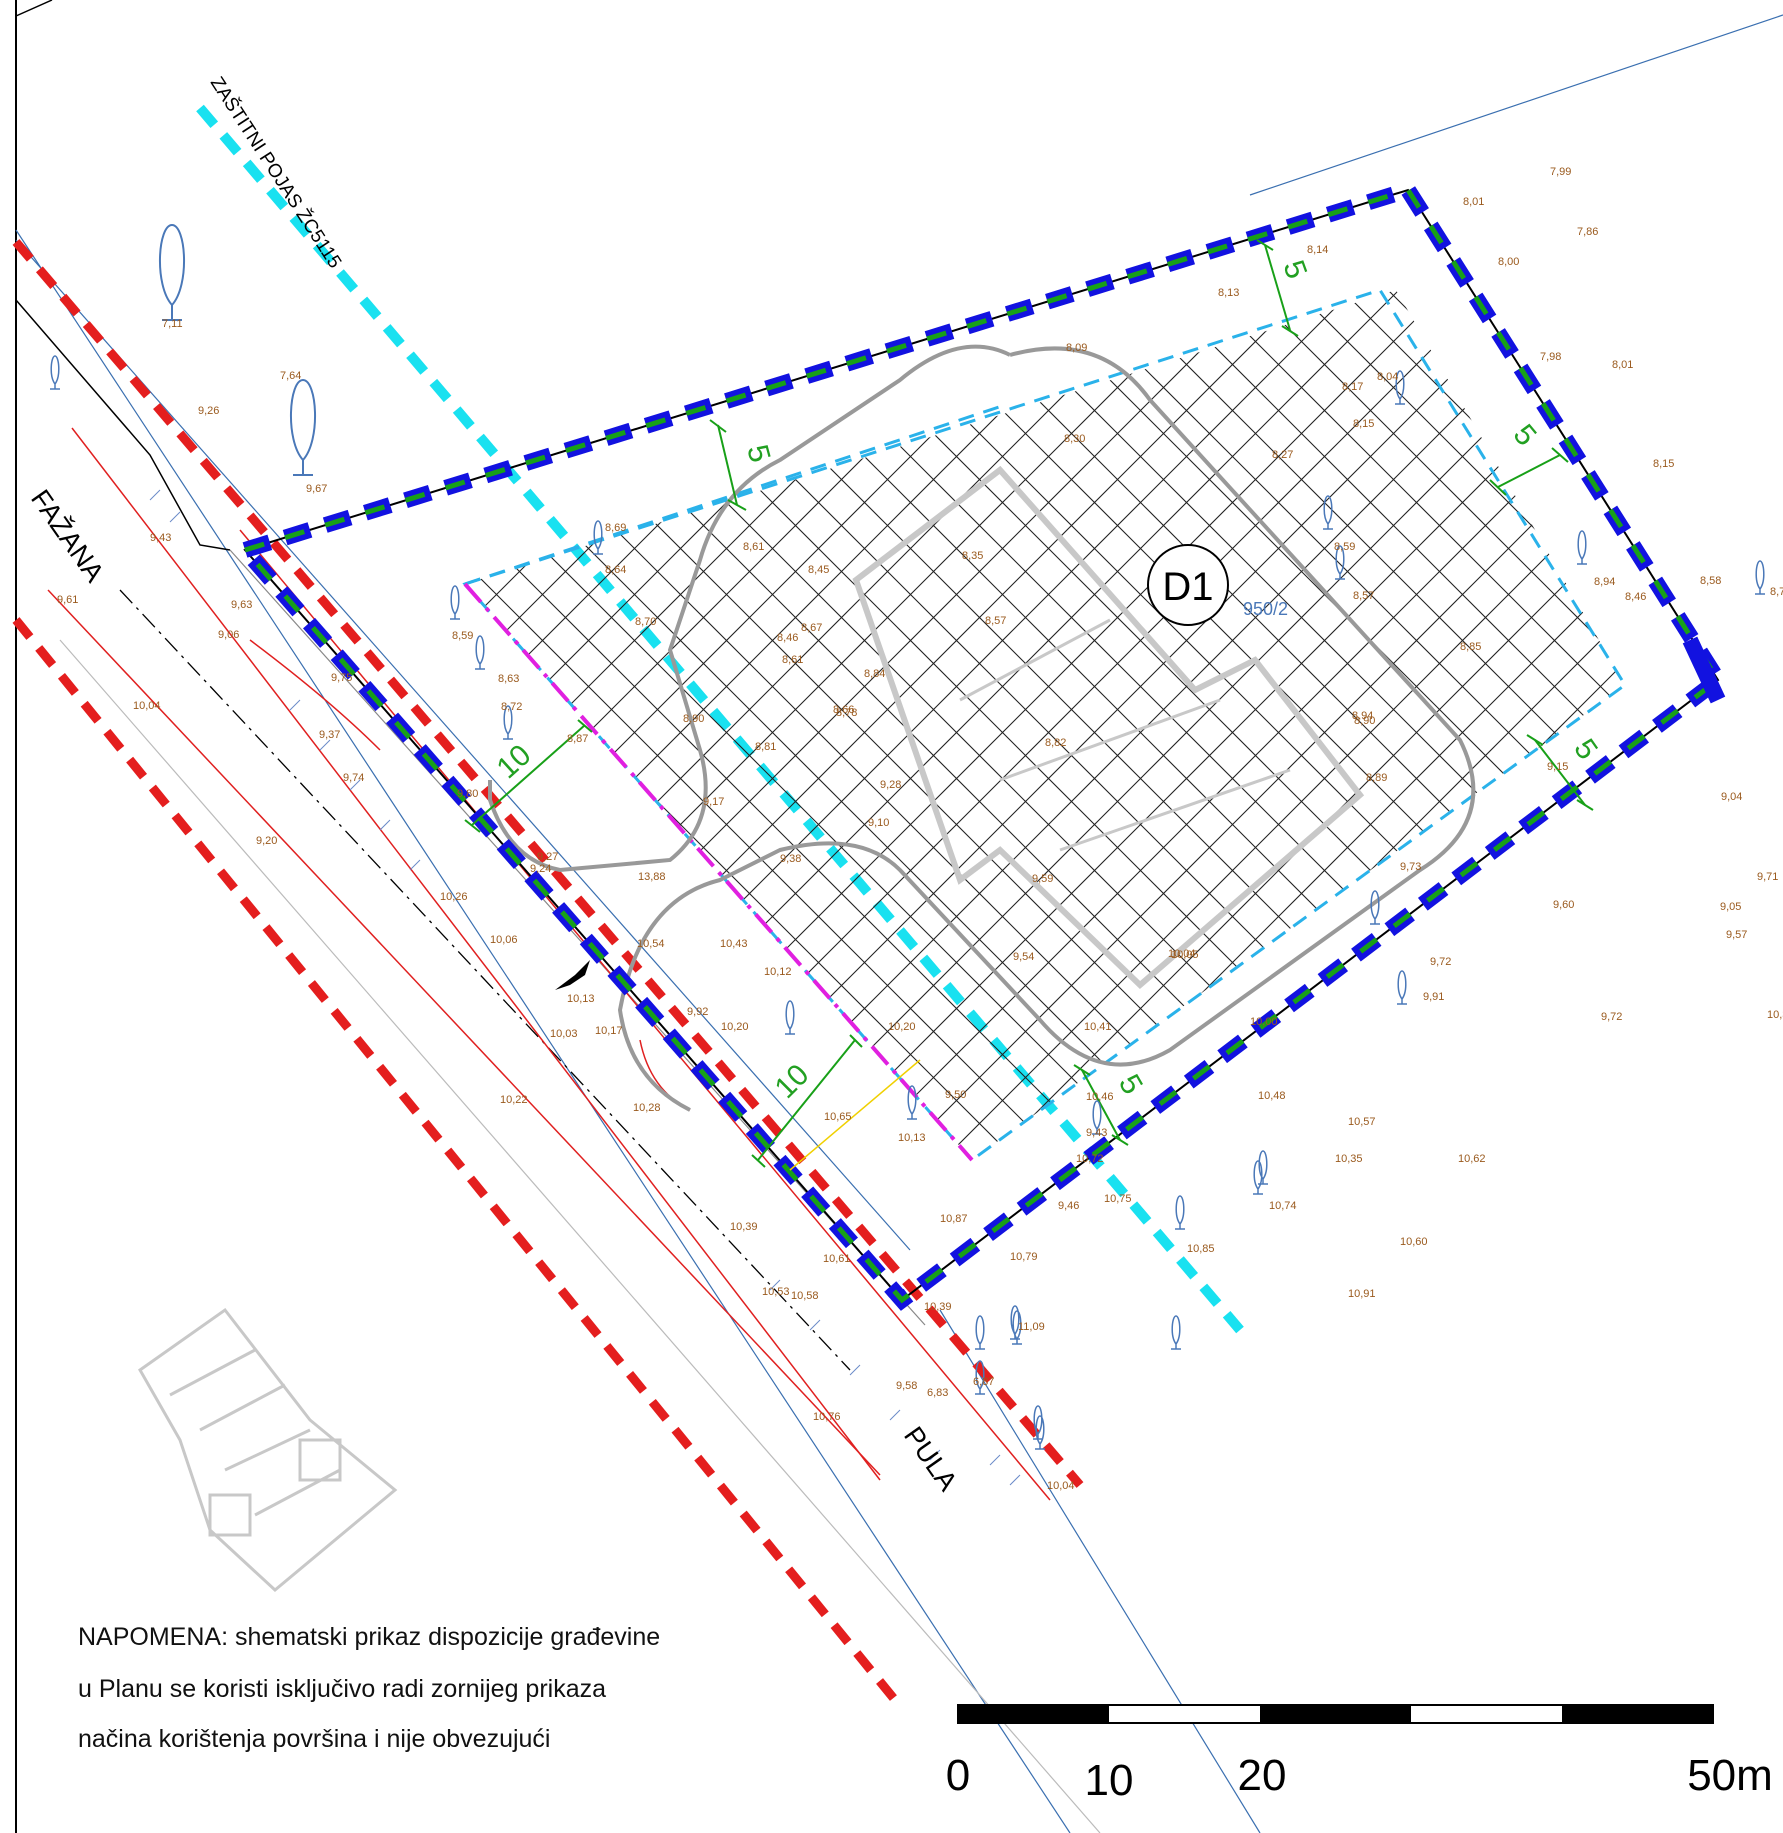  Describe the element at coordinates (1068, 1206) in the screenshot. I see `elevation-label: 9,46` at that location.